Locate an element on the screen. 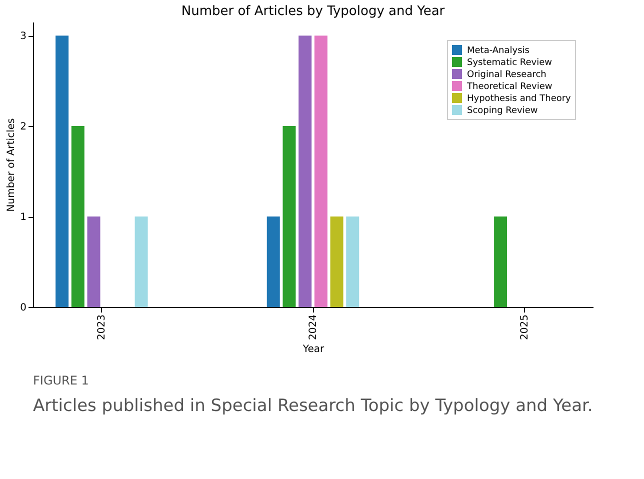 This screenshot has height=479, width=644. y-axis-title: Number of Articles is located at coordinates (12, 165).